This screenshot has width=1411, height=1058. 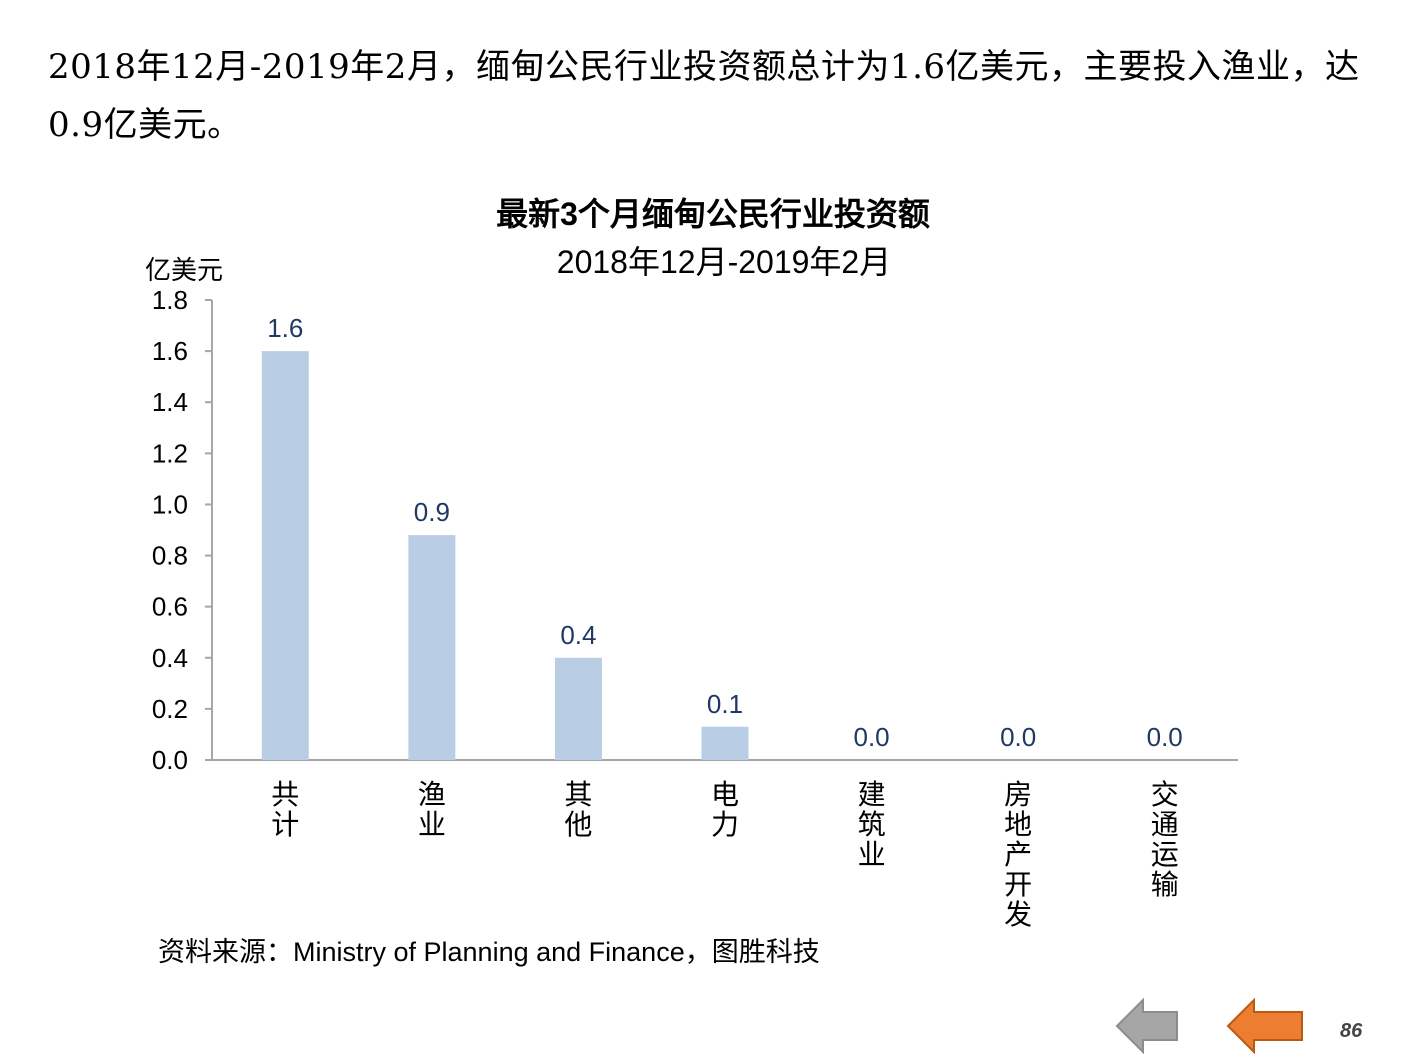 I want to click on previous-page-button, so click(x=1148, y=1026).